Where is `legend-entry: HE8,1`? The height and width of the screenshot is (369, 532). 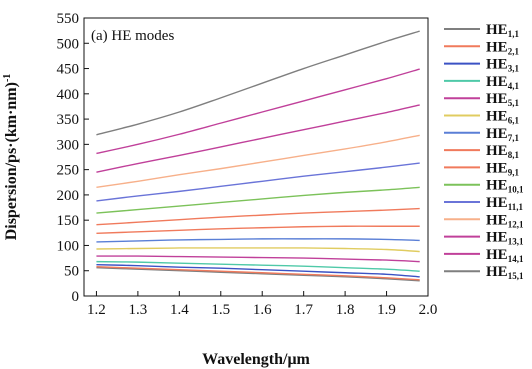
legend-entry: HE8,1 is located at coordinates (502, 151).